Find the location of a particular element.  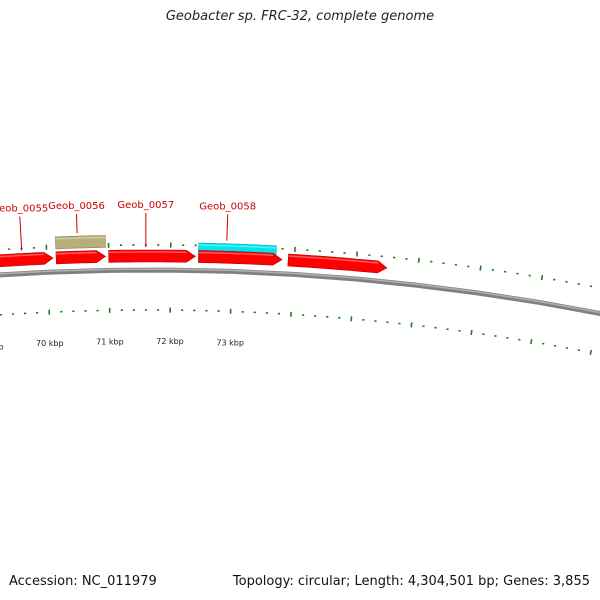

tick-label: 71 kbp is located at coordinates (110, 341).